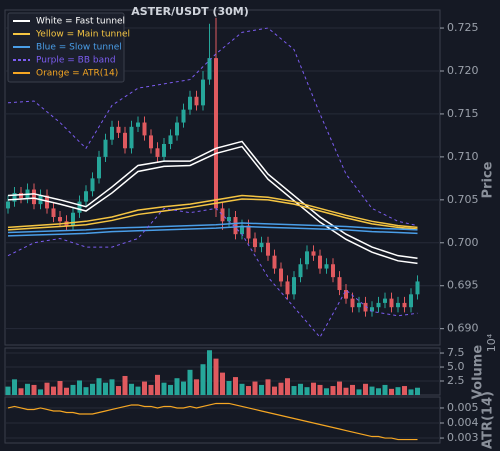 Image resolution: width=500 pixels, height=451 pixels. I want to click on chart-title: ASTER/USDT (30M), so click(190, 11).